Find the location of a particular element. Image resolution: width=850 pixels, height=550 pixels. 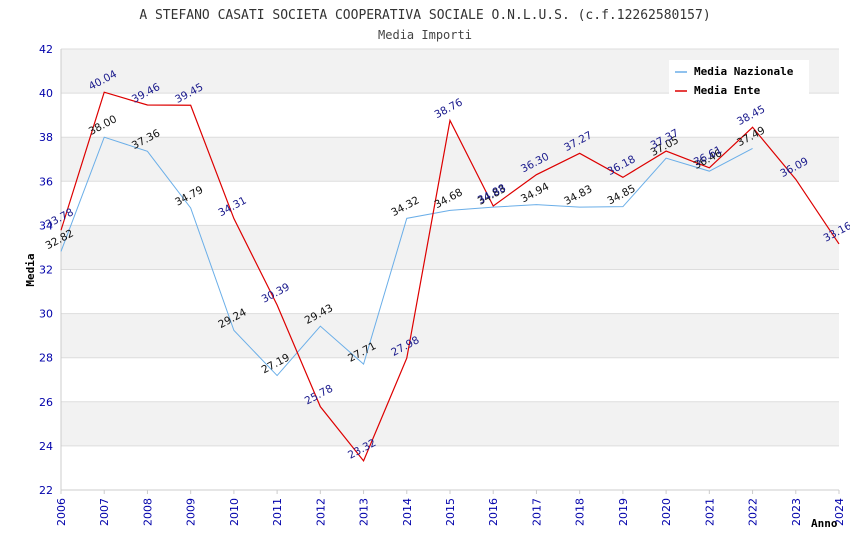

x-tick-label: 2016 is located at coordinates (493, 512).